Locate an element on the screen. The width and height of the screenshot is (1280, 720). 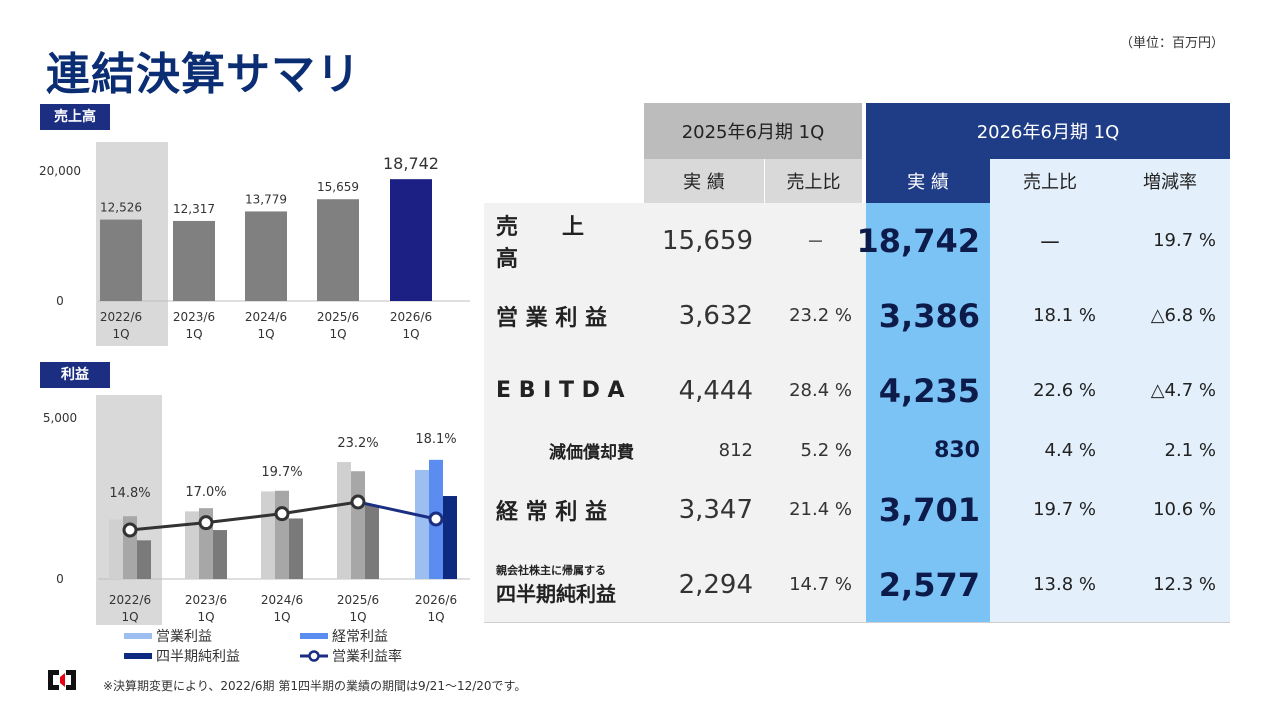
new-actual-value: 2,577 is located at coordinates (928, 584).